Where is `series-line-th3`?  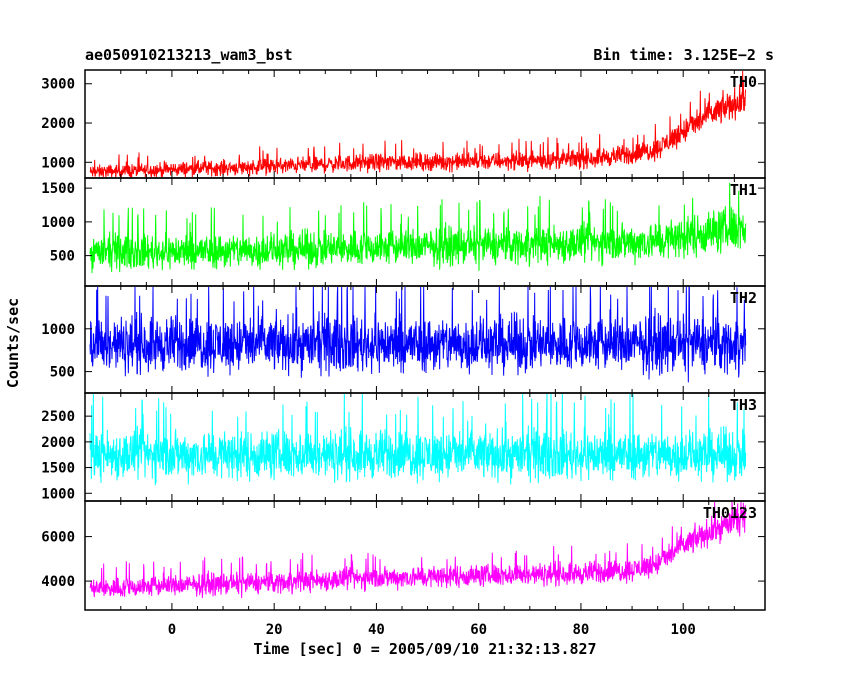 series-line-th3 is located at coordinates (418, 439).